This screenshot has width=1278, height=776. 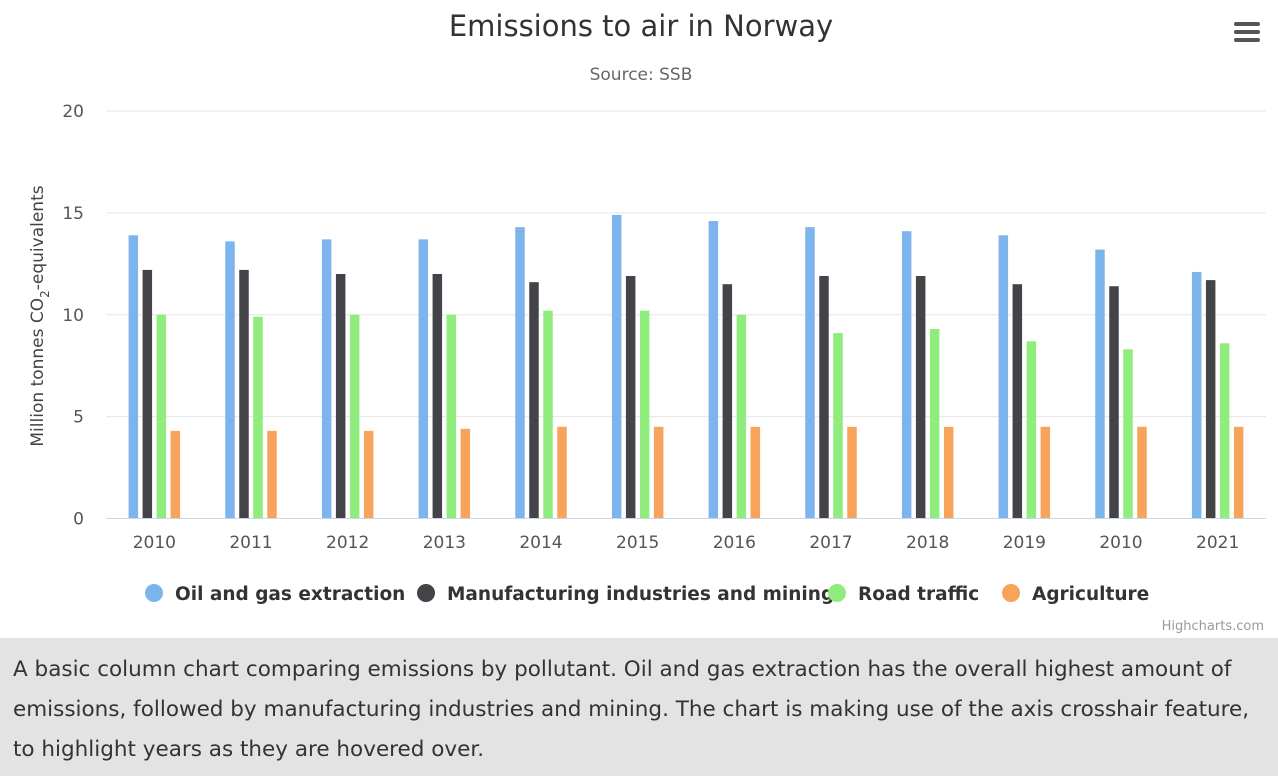 What do you see at coordinates (78, 520) in the screenshot?
I see `y-tick-label: 0` at bounding box center [78, 520].